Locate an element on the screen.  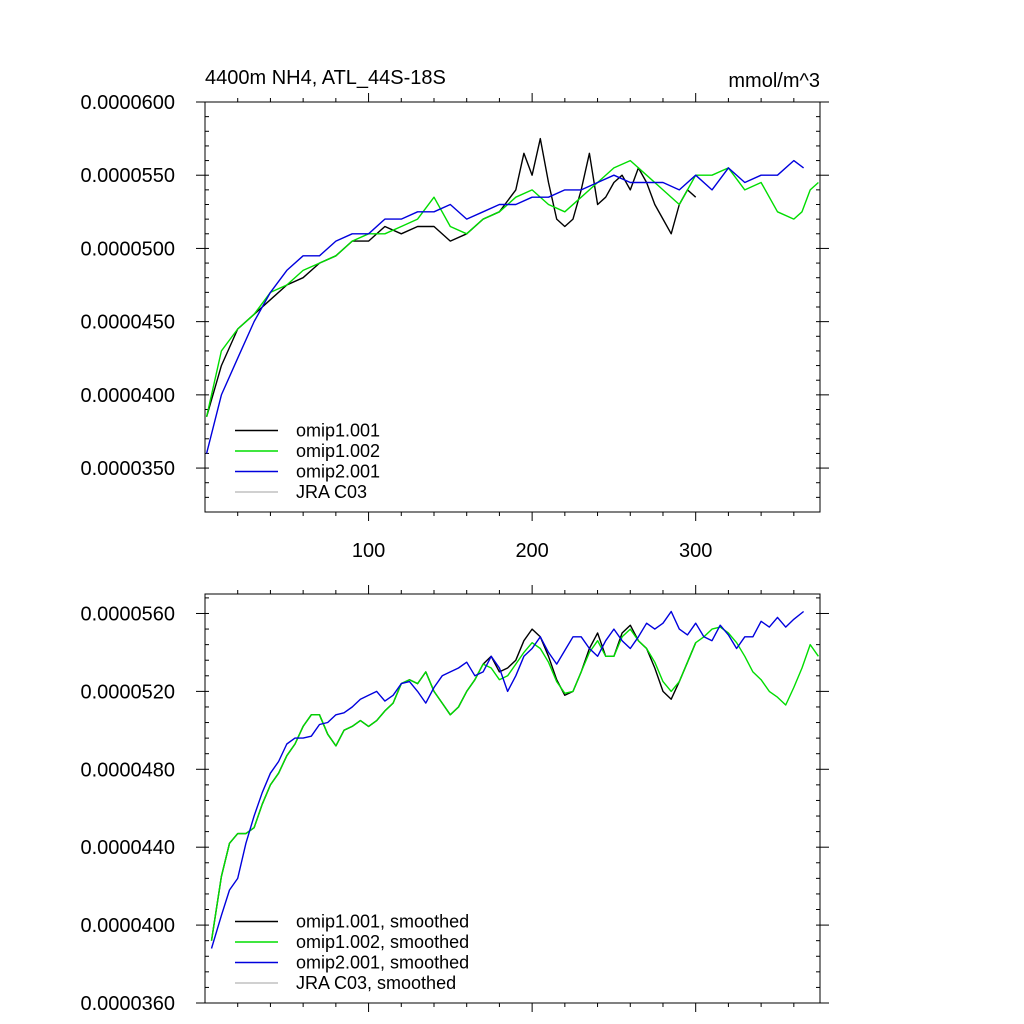
x-tick-label: 200 is located at coordinates (531, 551).